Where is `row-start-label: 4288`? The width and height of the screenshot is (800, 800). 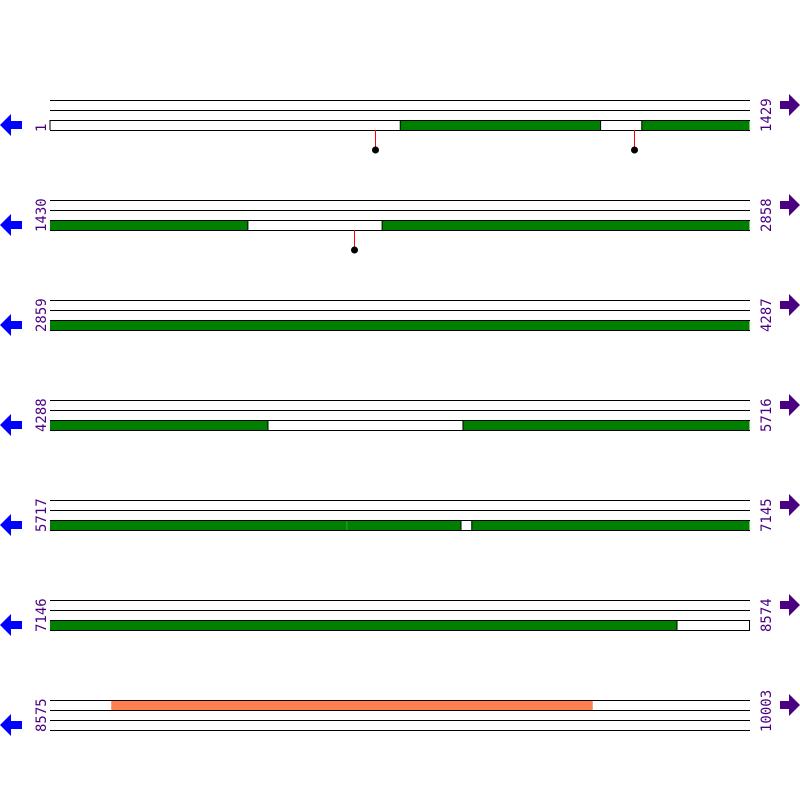
row-start-label: 4288 is located at coordinates (42, 415).